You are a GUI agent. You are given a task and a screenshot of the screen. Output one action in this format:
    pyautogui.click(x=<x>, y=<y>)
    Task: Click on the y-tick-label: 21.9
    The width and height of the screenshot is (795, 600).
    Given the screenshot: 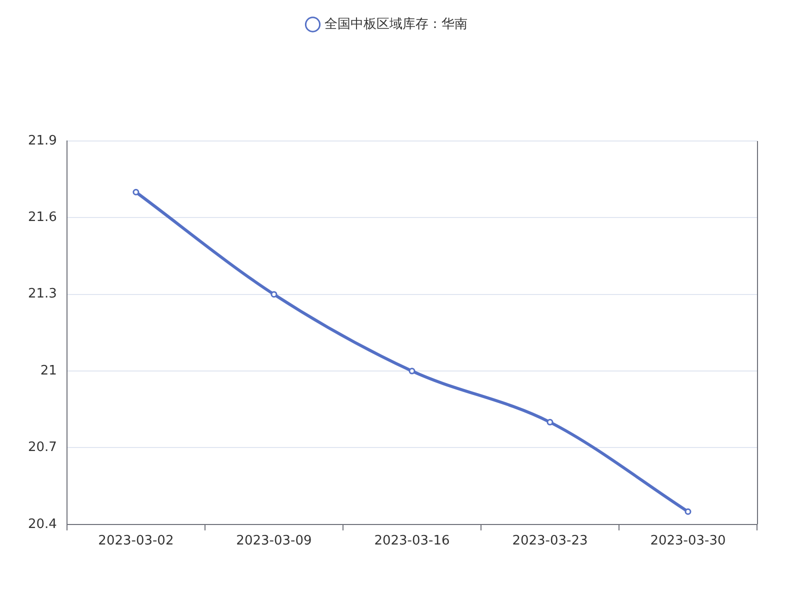 What is the action you would take?
    pyautogui.click(x=42, y=140)
    